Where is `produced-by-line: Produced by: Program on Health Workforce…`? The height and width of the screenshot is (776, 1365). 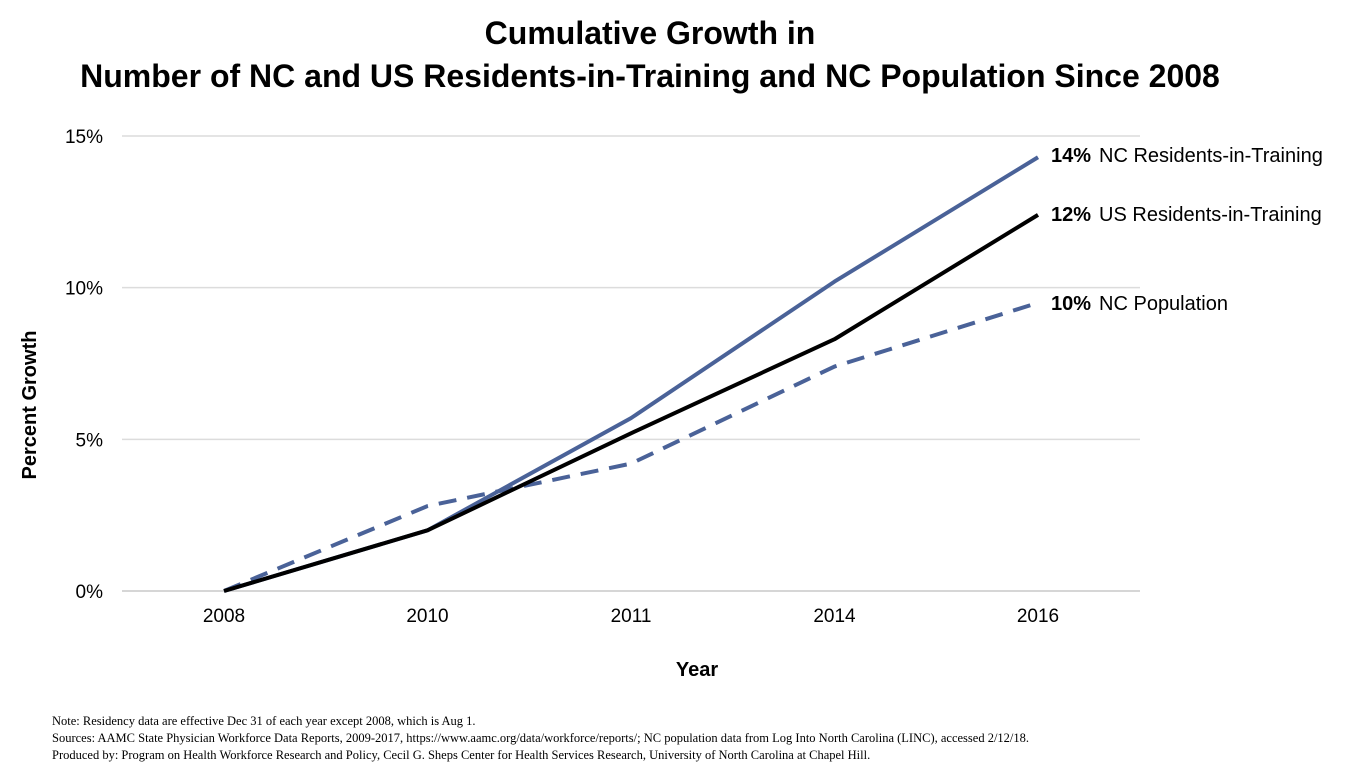 produced-by-line: Produced by: Program on Health Workforce… is located at coordinates (461, 755).